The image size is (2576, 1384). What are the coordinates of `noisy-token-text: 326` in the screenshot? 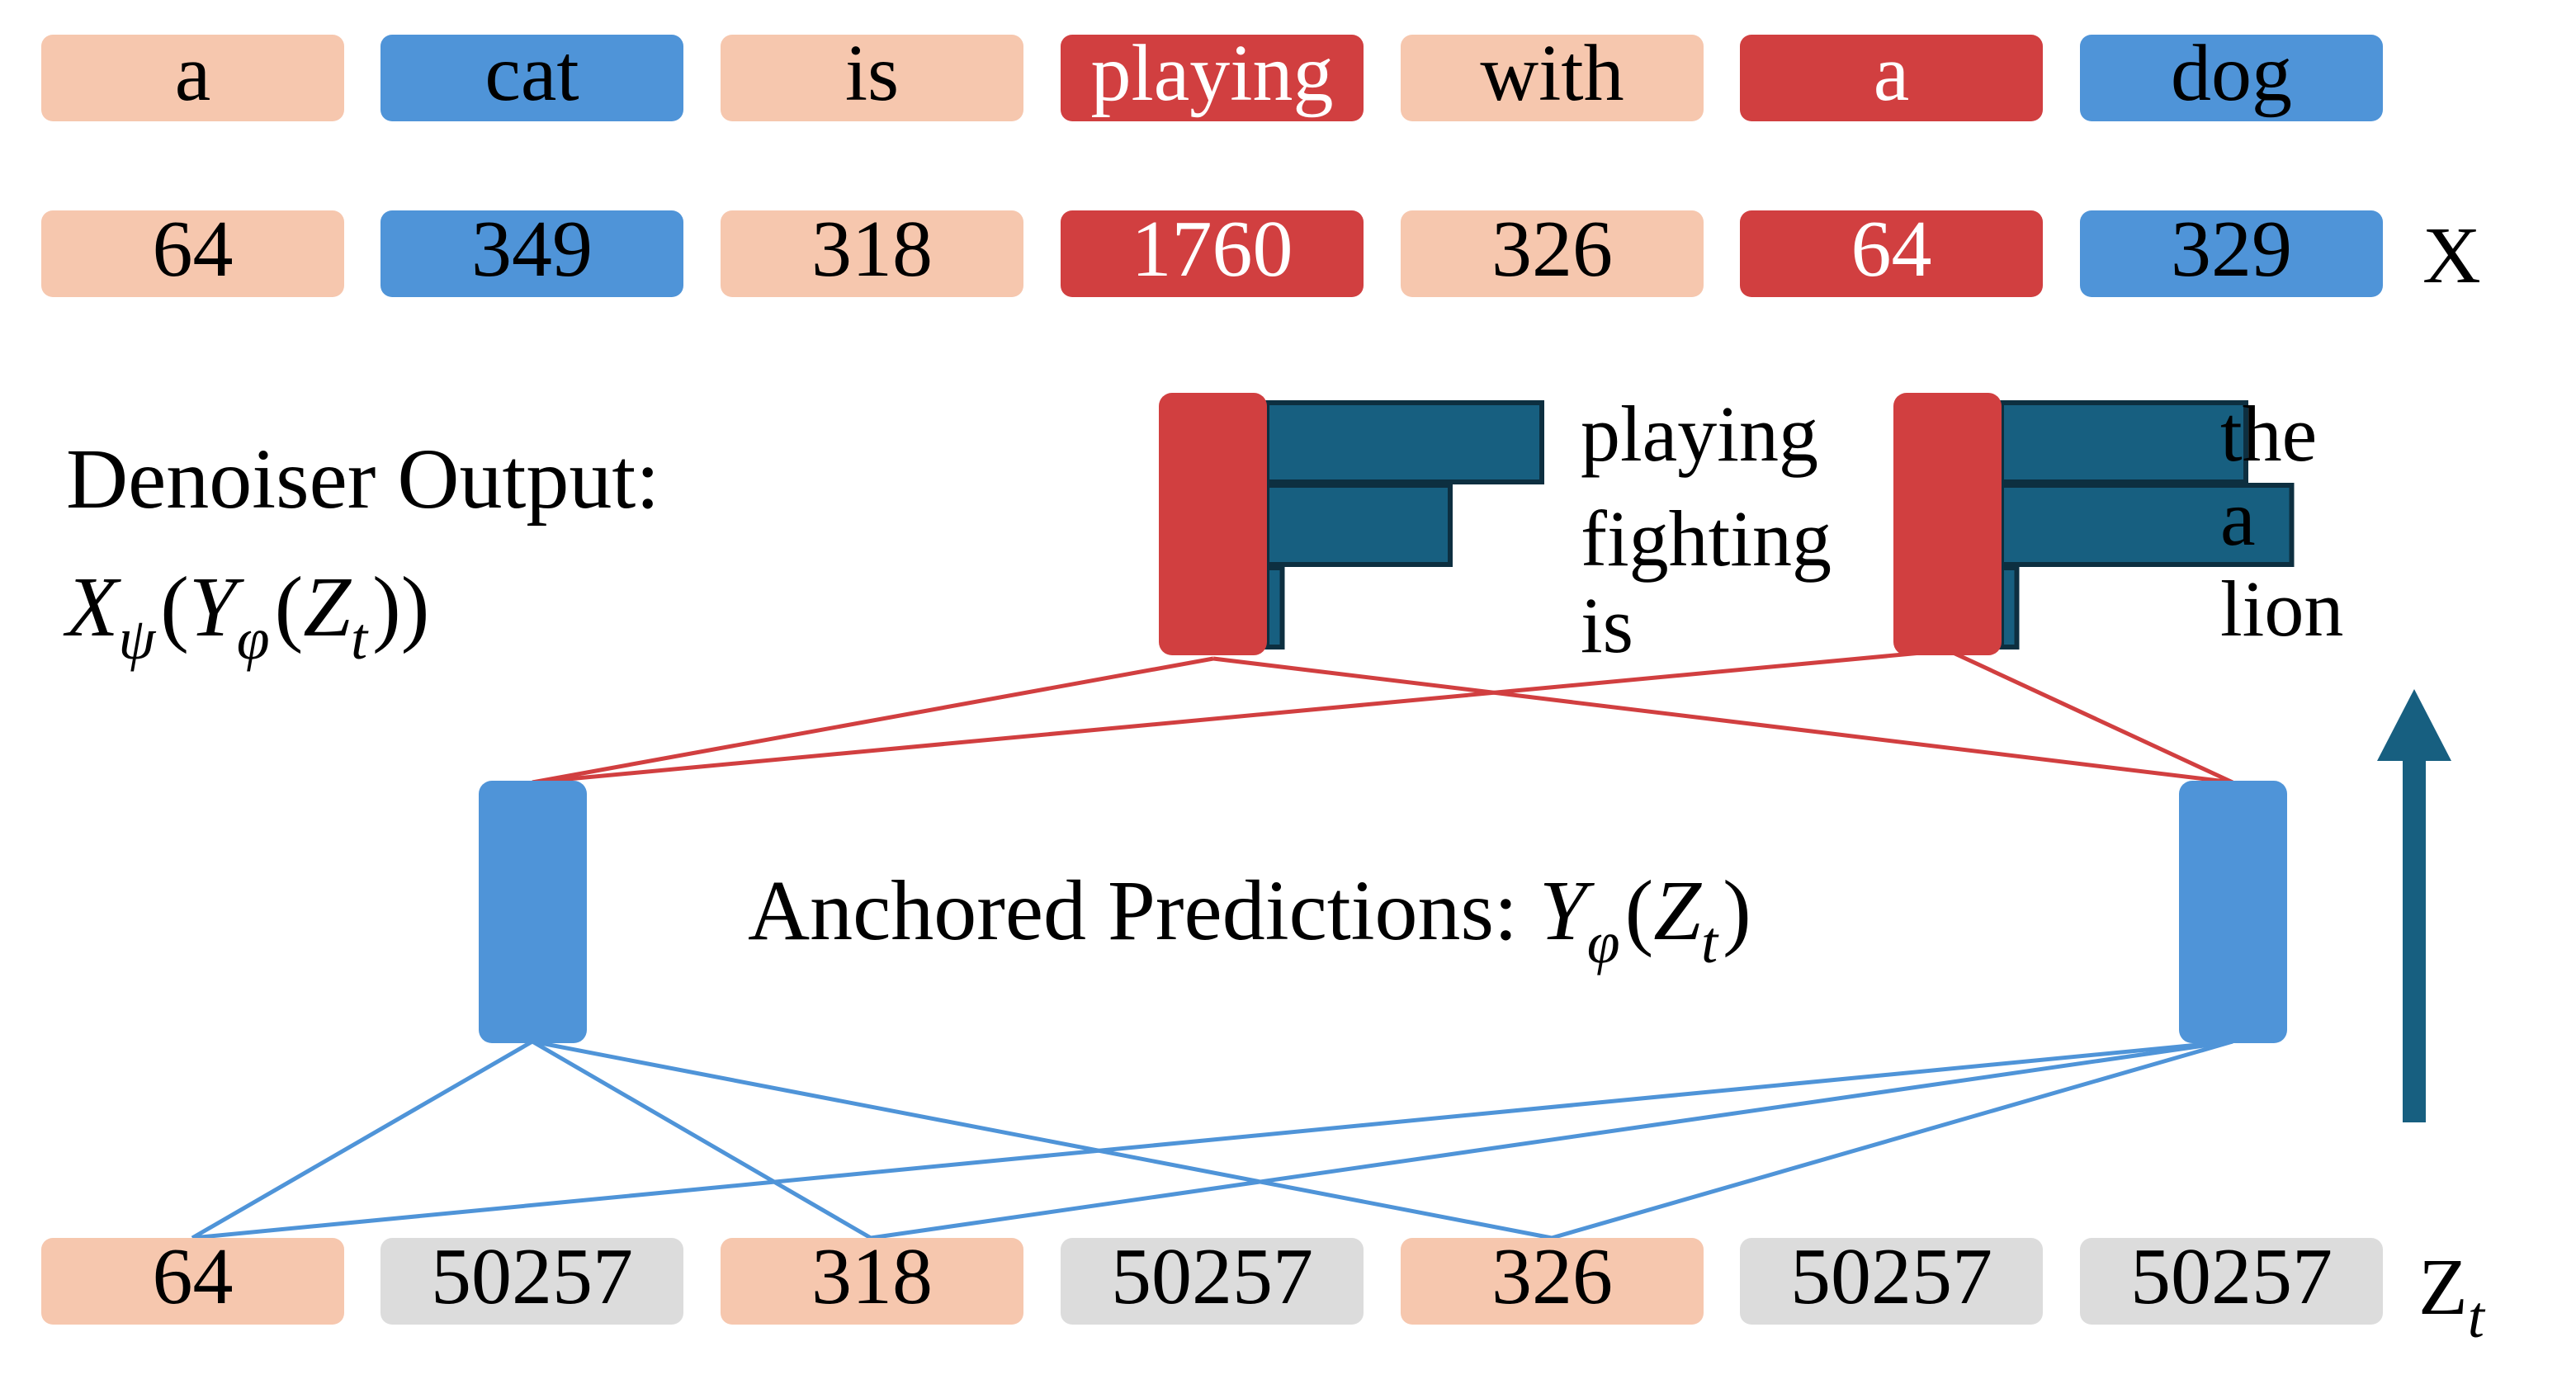 It's located at (1552, 1276).